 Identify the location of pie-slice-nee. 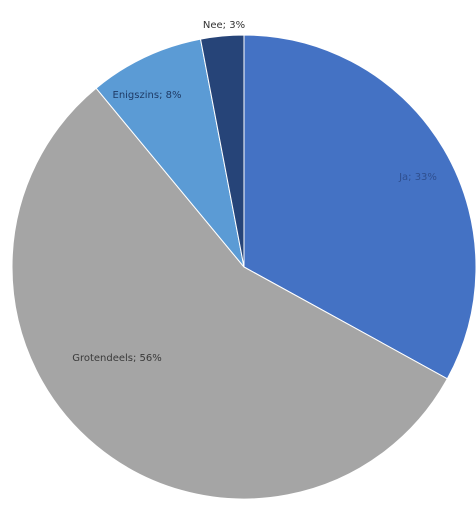
(222, 151).